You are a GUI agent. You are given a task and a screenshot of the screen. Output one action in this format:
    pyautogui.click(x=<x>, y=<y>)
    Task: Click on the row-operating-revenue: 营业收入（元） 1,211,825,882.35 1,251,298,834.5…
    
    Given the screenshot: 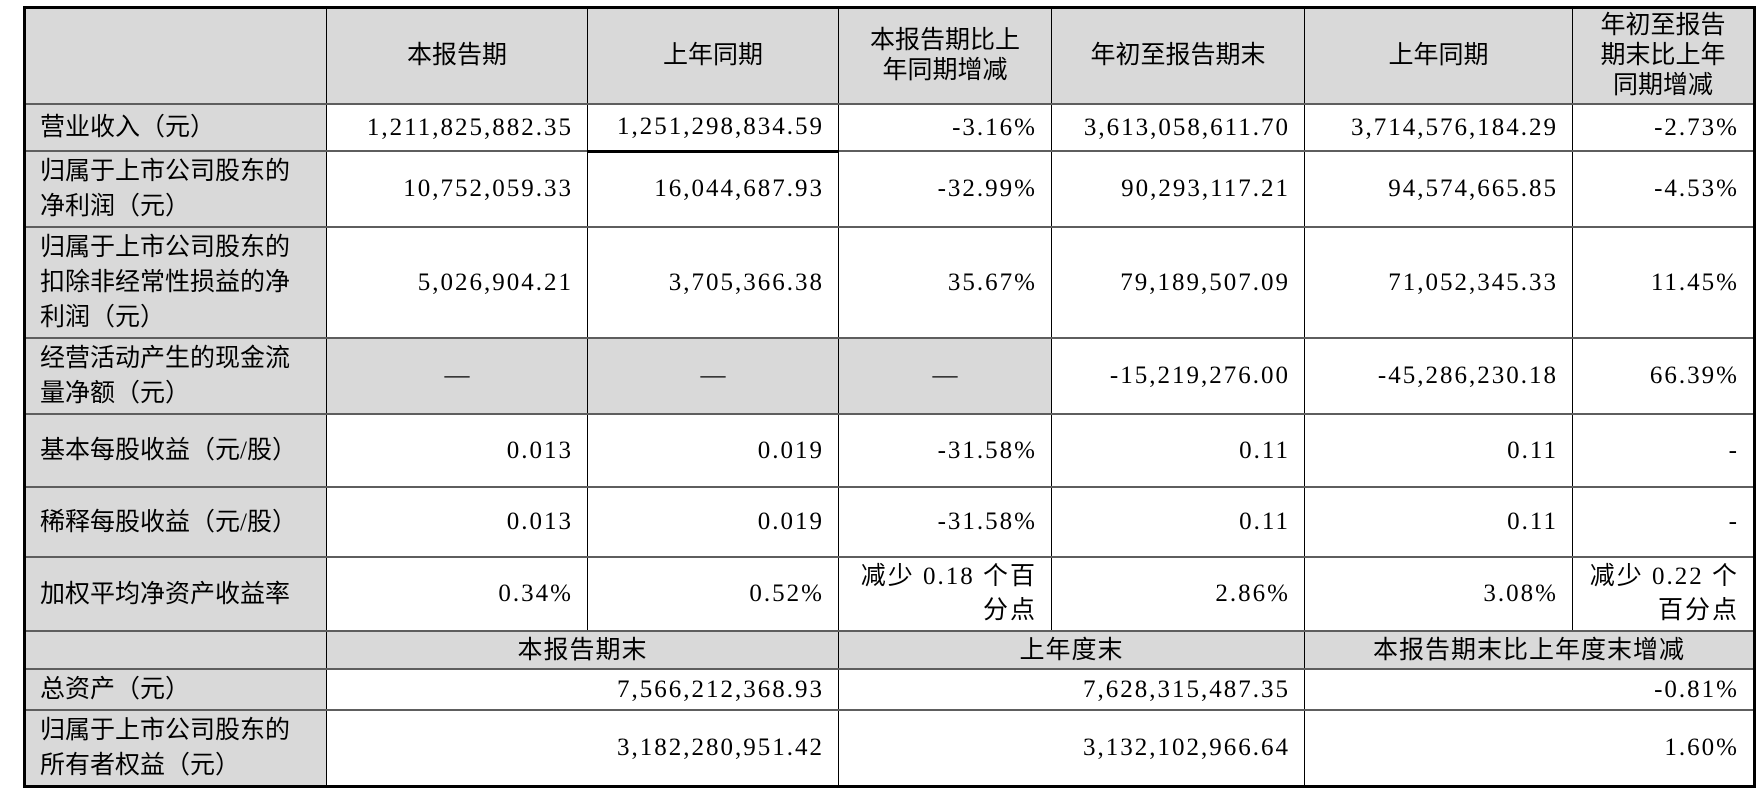 What is the action you would take?
    pyautogui.click(x=889, y=128)
    